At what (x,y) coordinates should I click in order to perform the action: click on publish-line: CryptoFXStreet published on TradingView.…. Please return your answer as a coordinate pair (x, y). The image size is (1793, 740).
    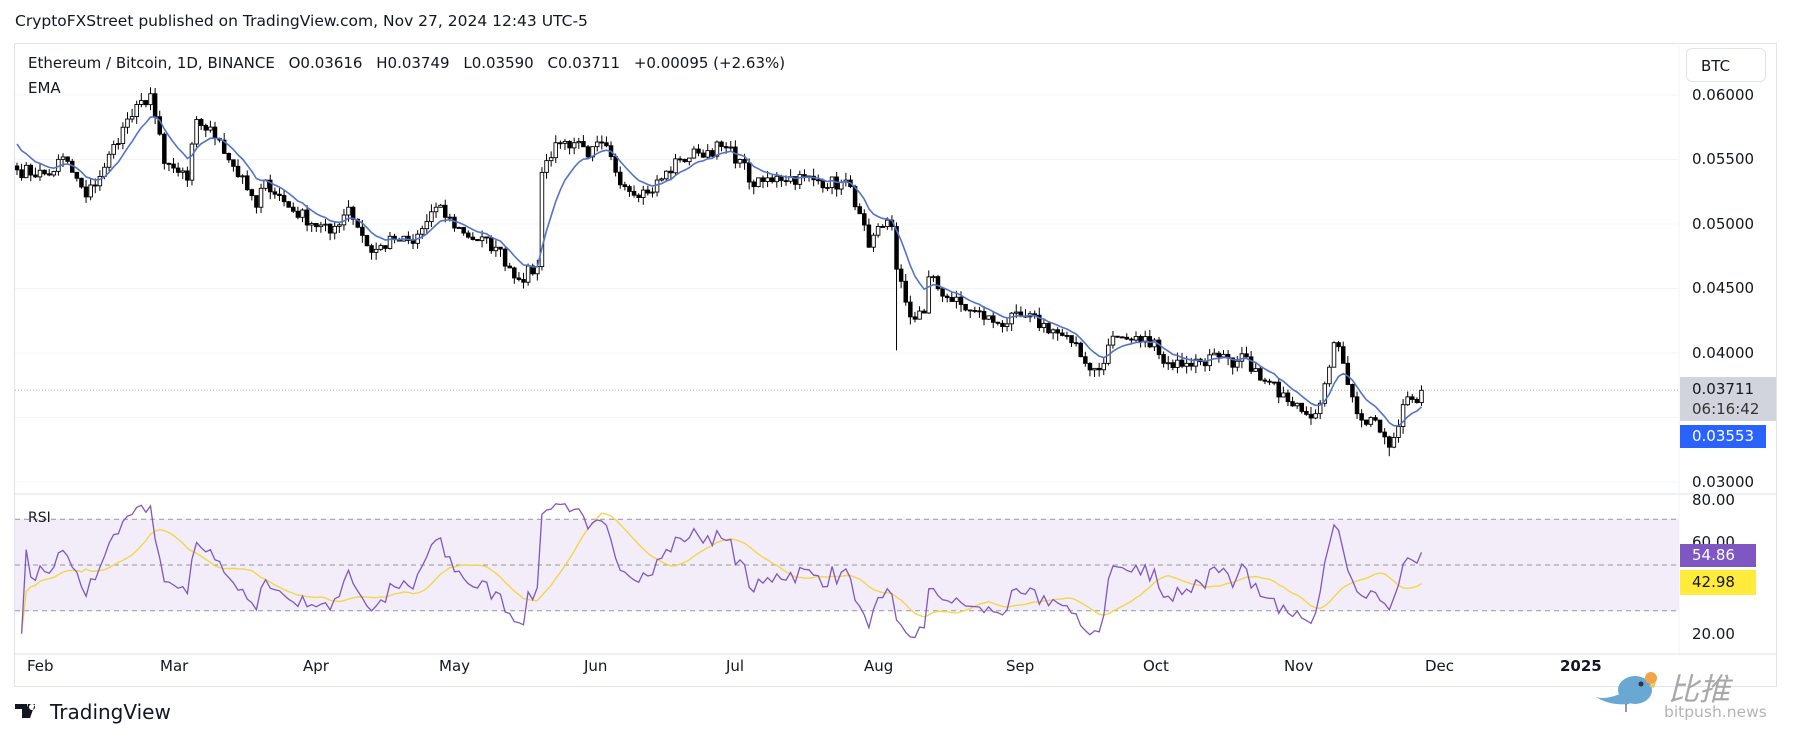
    Looking at the image, I should click on (301, 21).